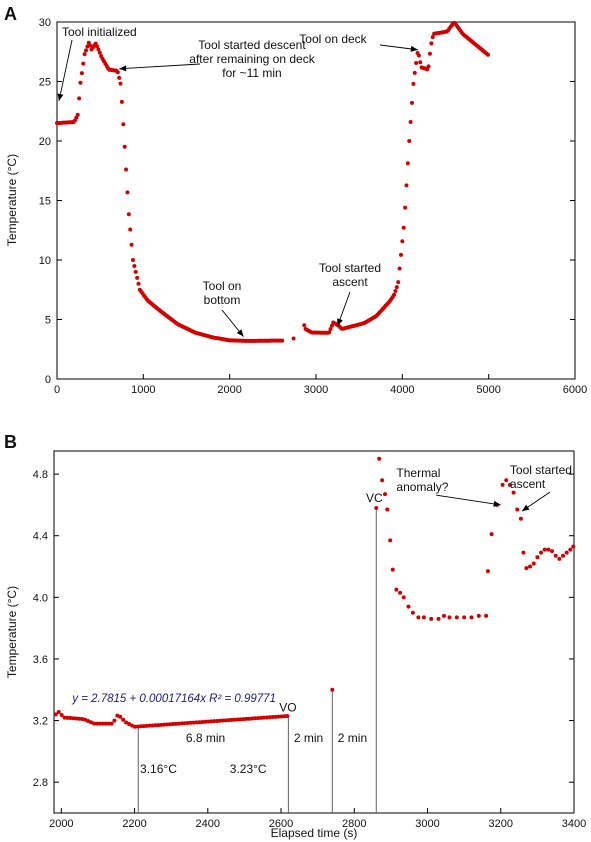 This screenshot has height=842, width=591. I want to click on panel-b-x-tick-label: 2000, so click(61, 824).